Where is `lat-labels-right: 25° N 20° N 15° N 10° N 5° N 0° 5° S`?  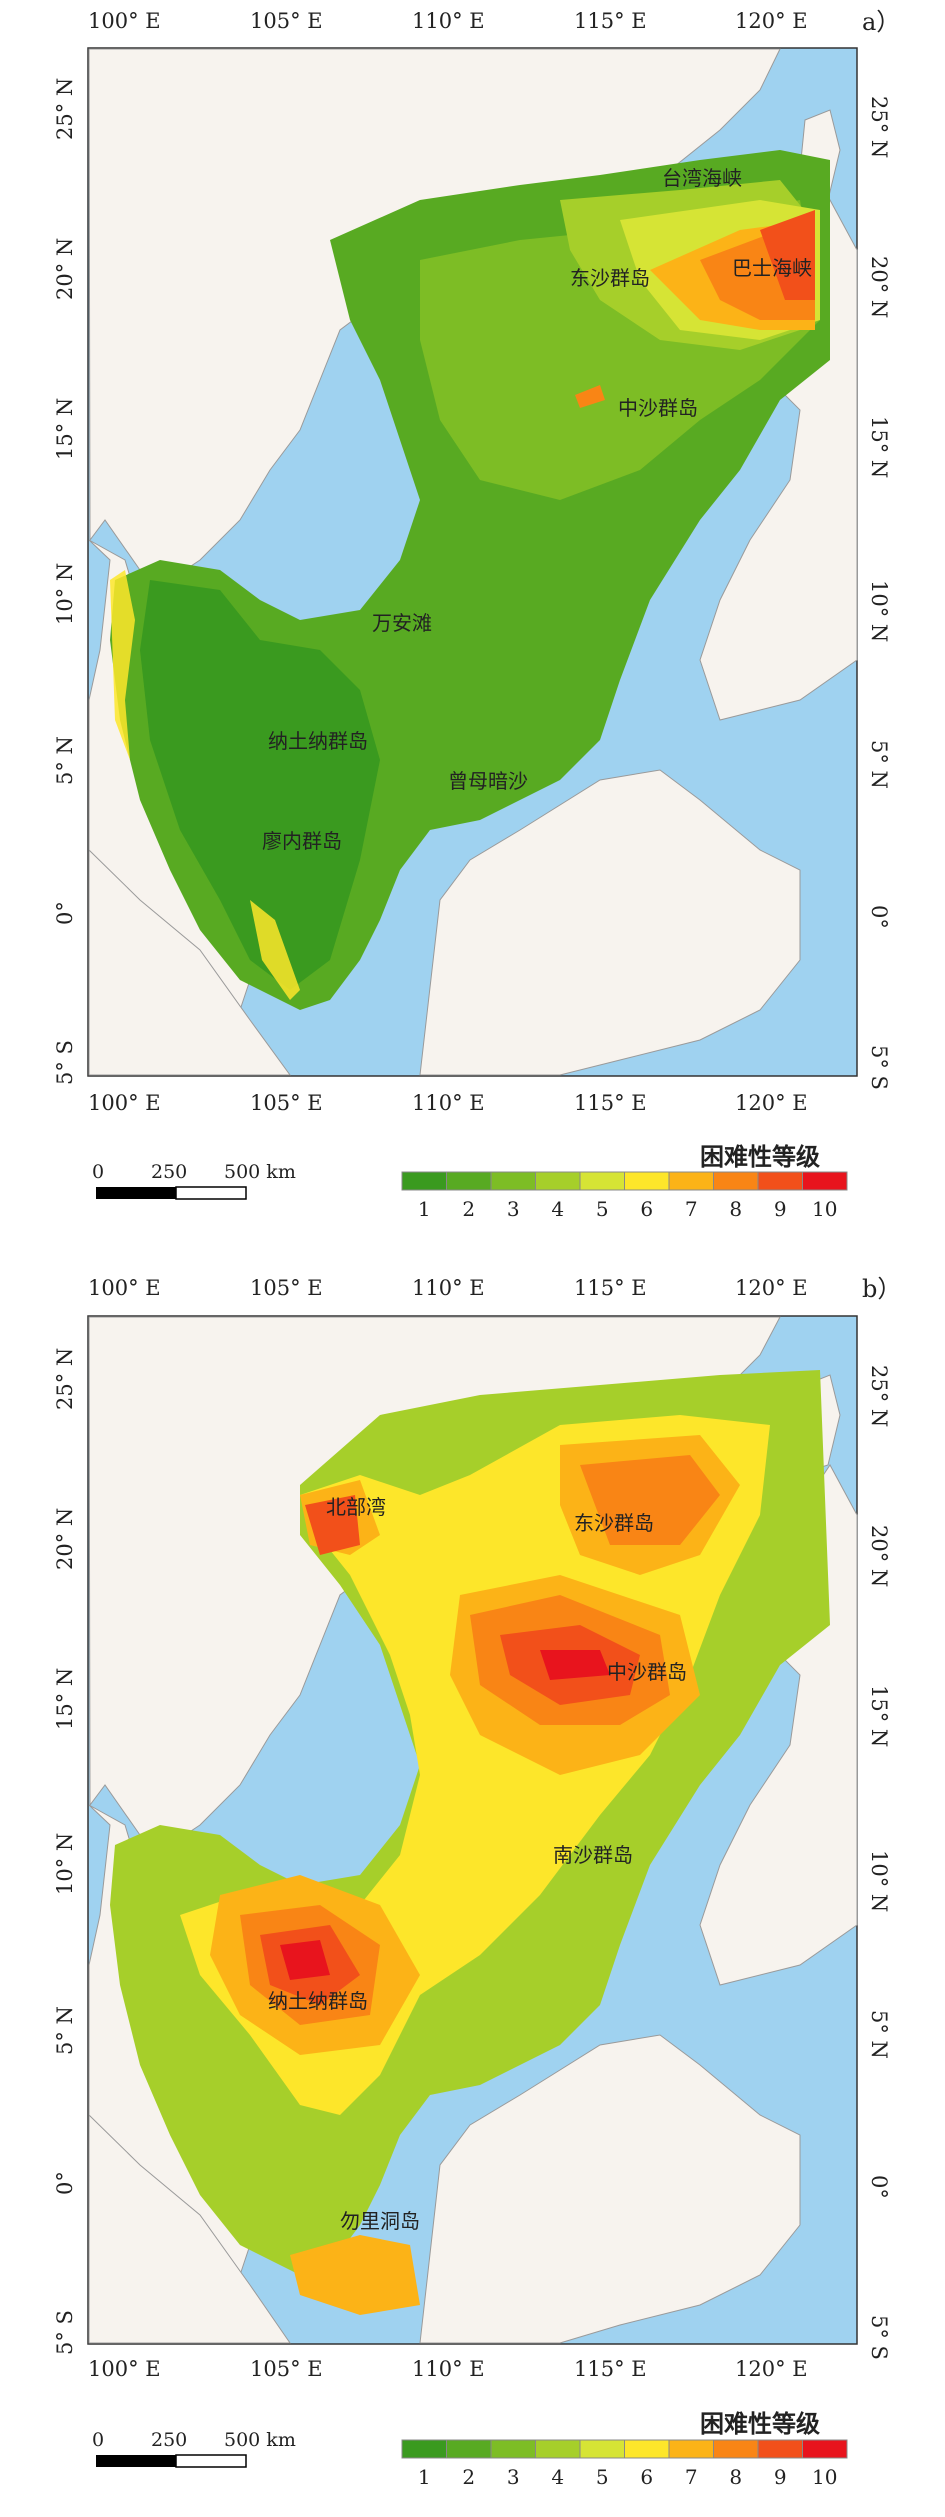
lat-labels-right: 25° N 20° N 15° N 10° N 5° N 0° 5° S is located at coordinates (879, 1862).